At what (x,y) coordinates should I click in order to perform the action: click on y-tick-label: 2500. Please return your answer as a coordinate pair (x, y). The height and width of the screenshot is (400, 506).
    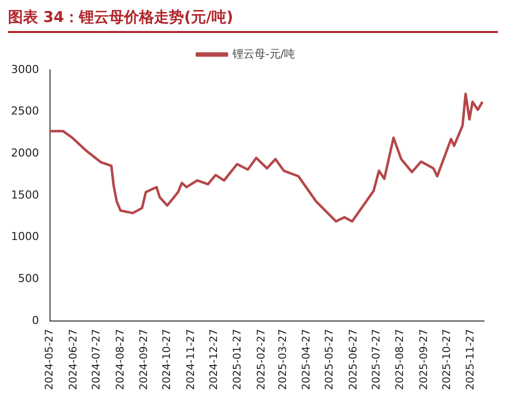
    Looking at the image, I should click on (24, 111).